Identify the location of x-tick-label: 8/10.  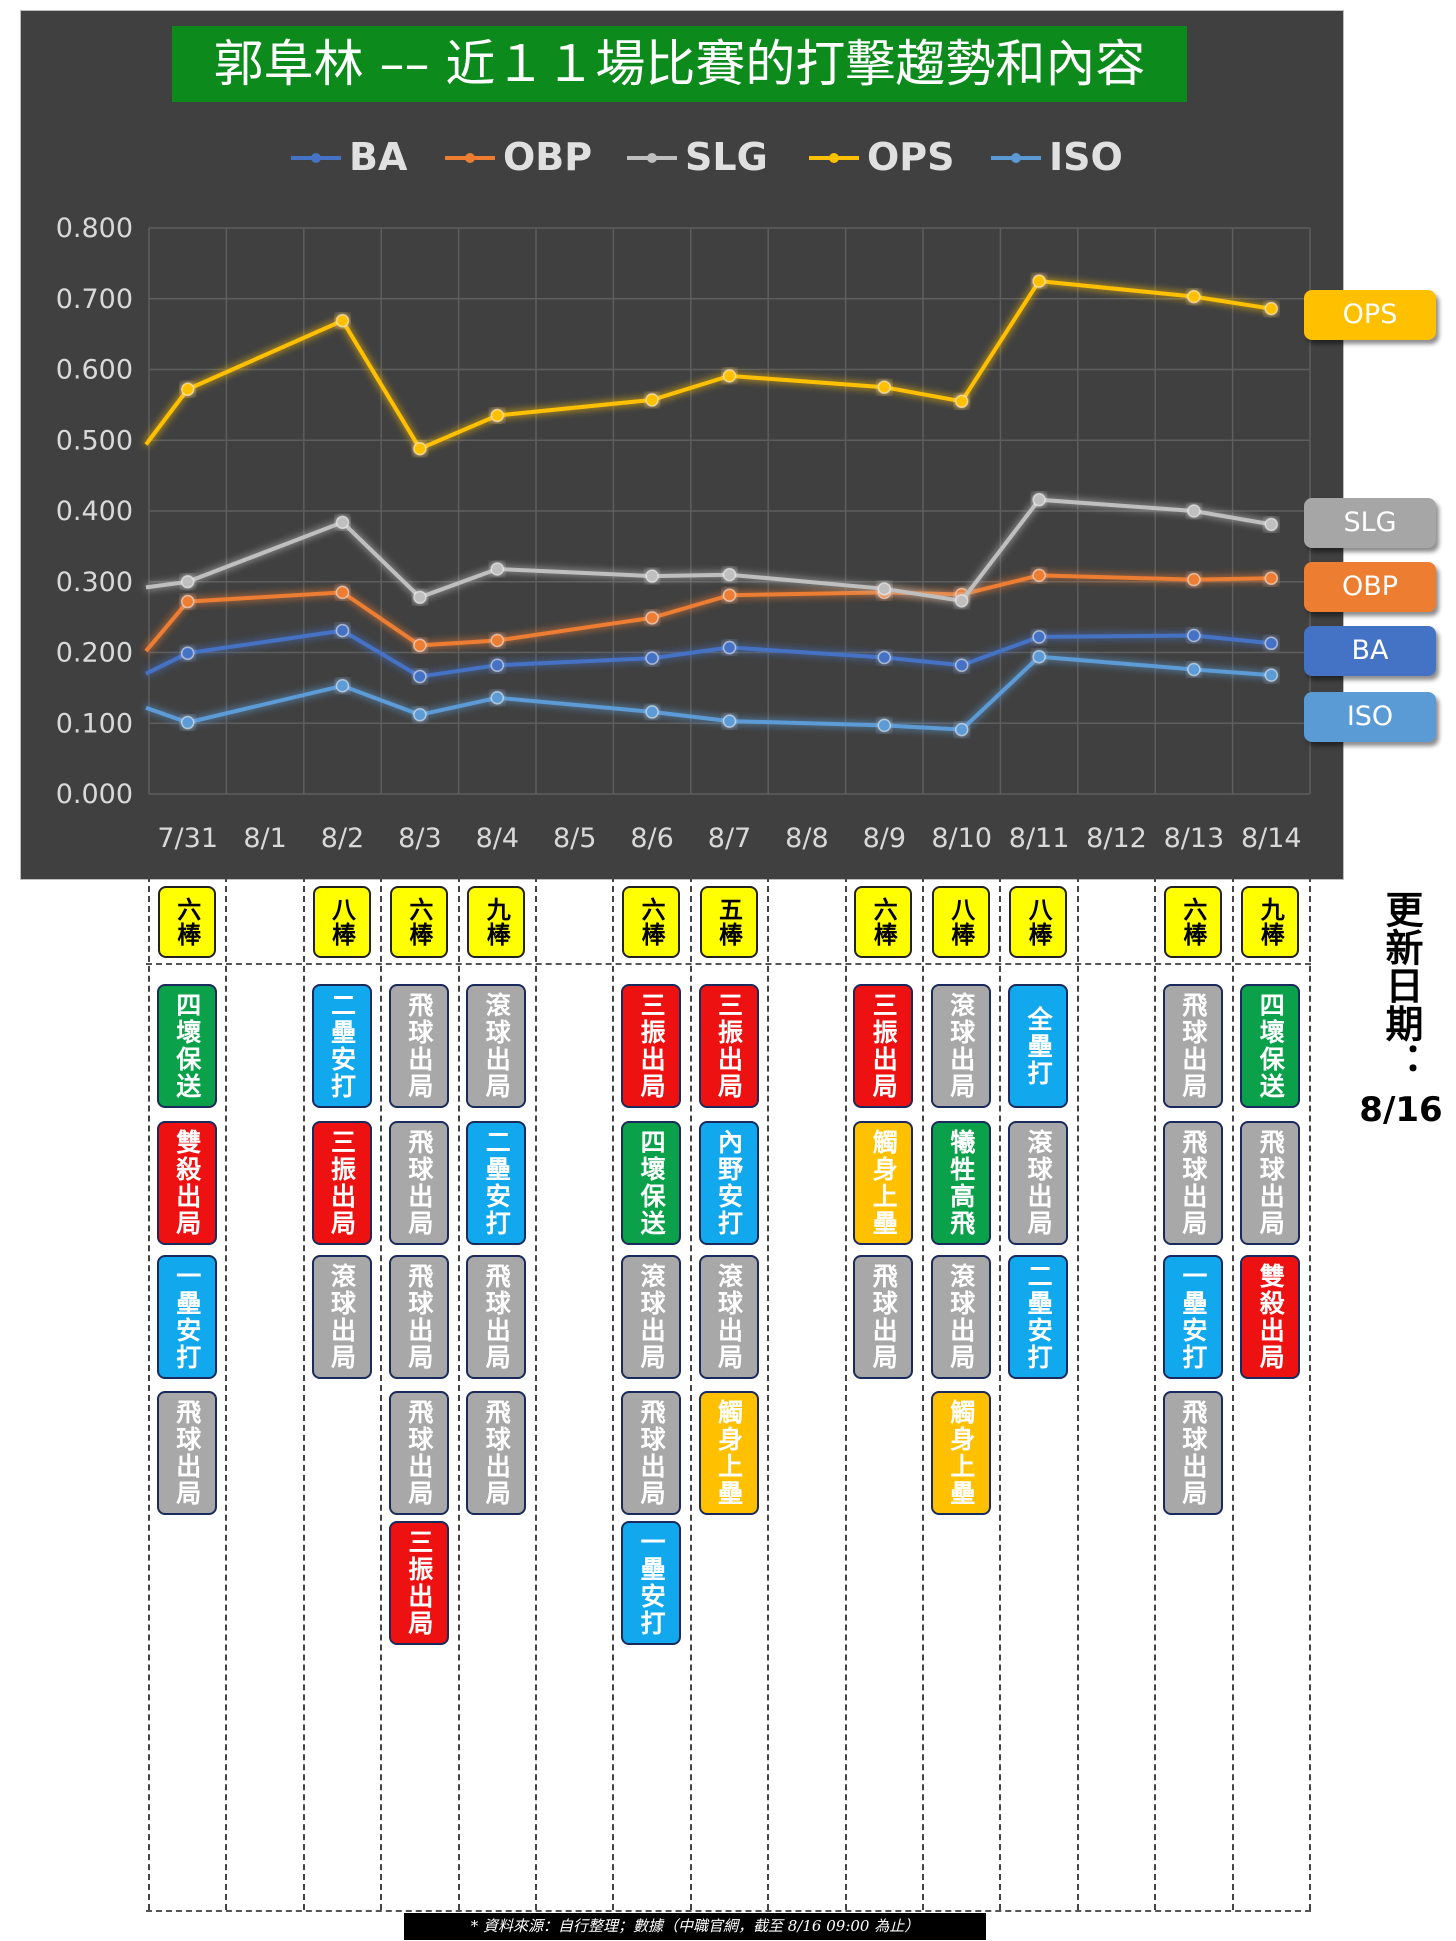
(961, 838).